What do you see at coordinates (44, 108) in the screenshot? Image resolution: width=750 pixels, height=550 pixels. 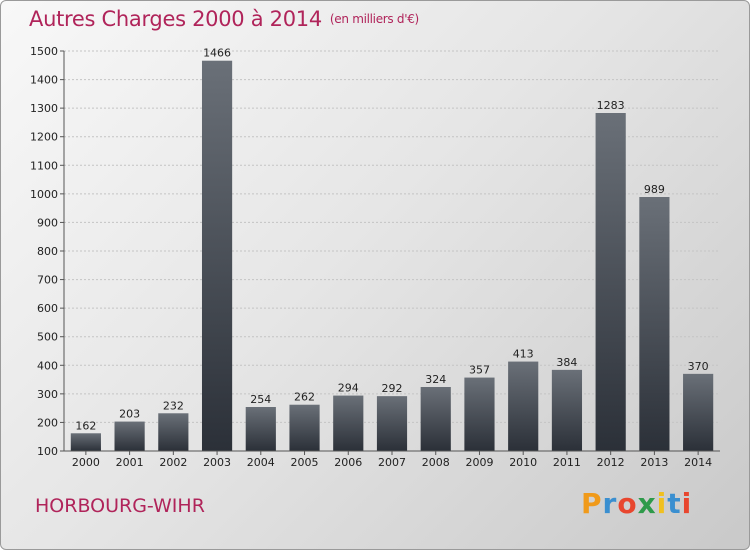 I see `y-tick-label: 1300` at bounding box center [44, 108].